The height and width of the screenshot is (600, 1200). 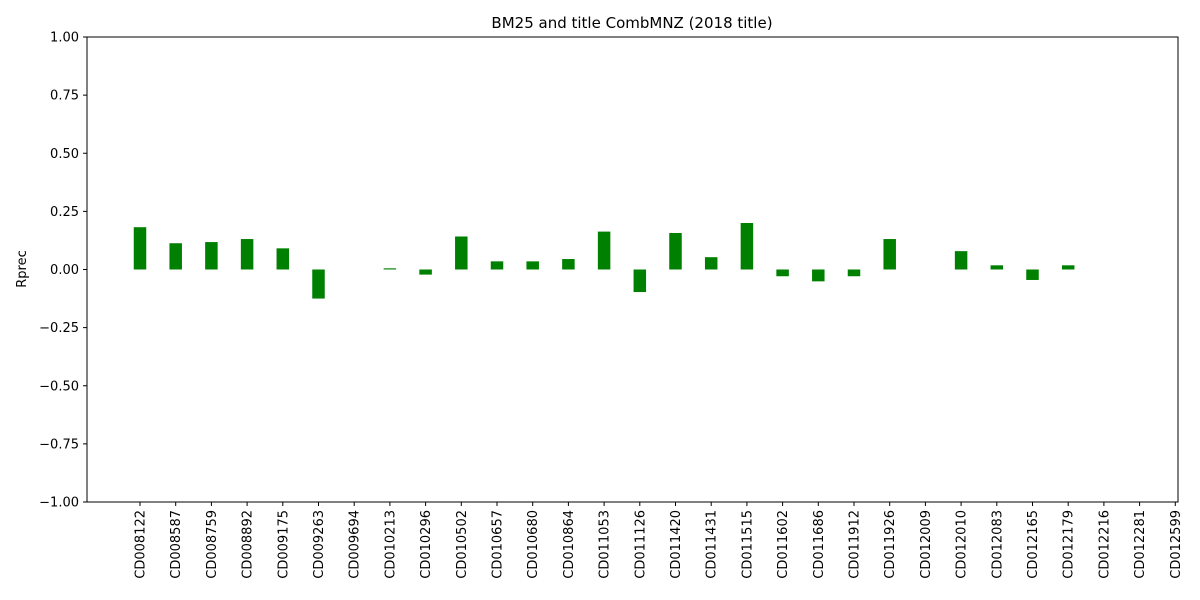 What do you see at coordinates (997, 544) in the screenshot?
I see `x-tick-label: CD012083` at bounding box center [997, 544].